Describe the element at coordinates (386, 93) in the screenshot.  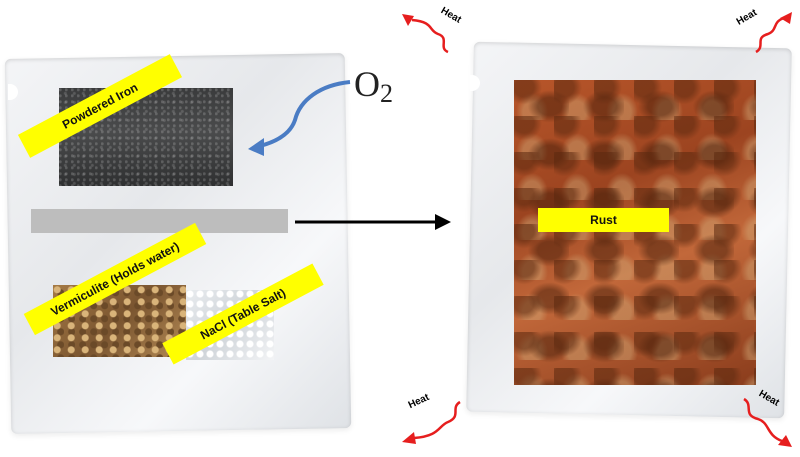
I see `oxygen-subscript: 2` at that location.